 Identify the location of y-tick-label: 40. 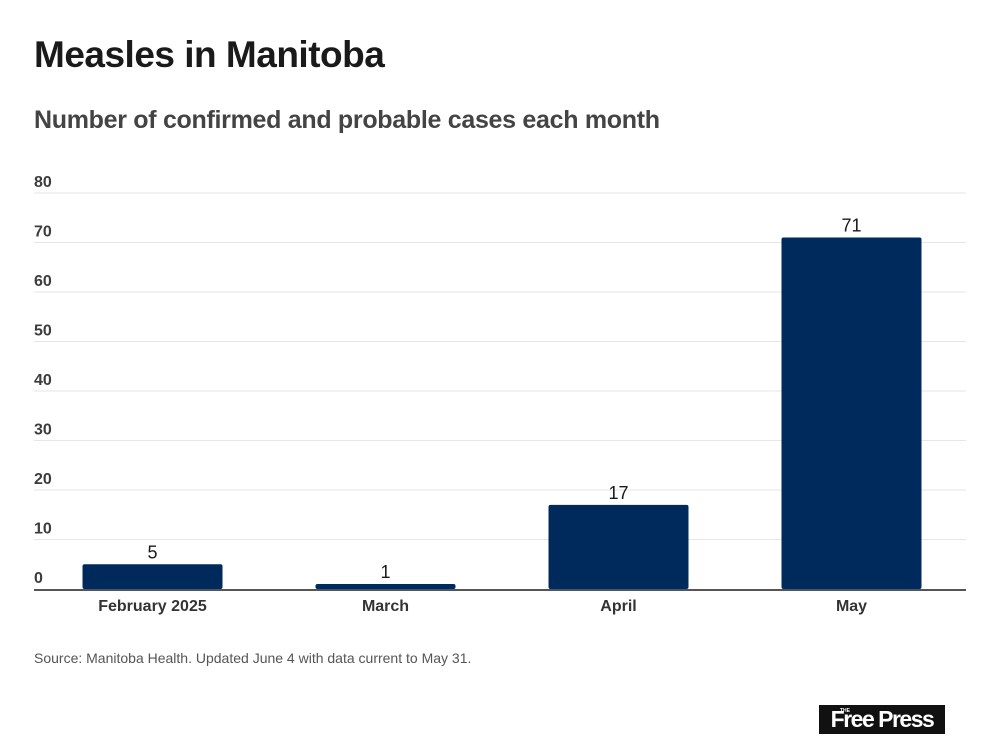
(43, 380).